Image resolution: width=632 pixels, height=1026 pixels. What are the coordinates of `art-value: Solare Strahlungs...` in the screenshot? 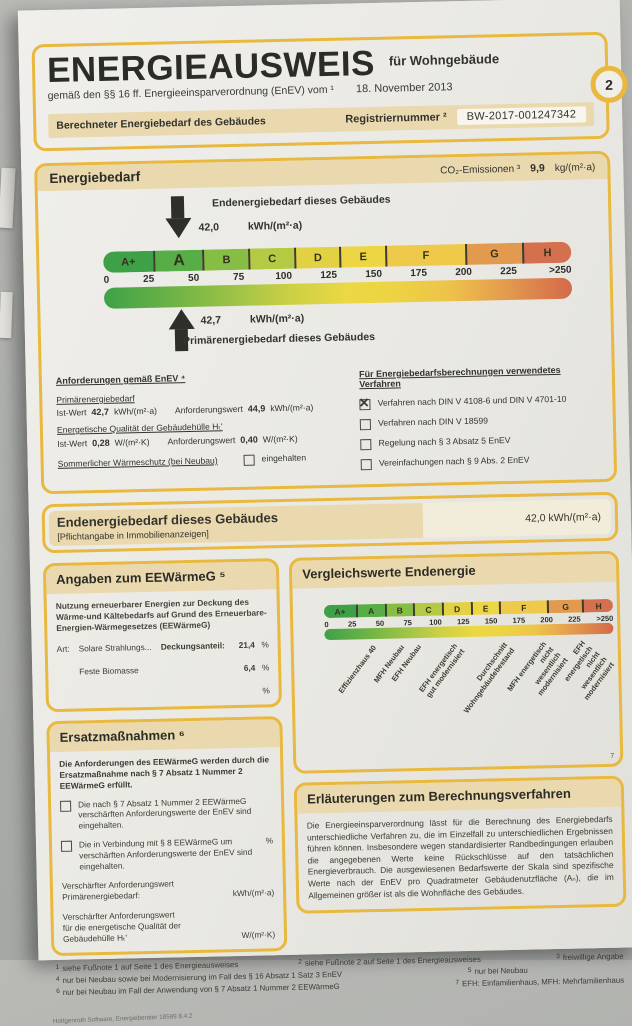 It's located at (115, 648).